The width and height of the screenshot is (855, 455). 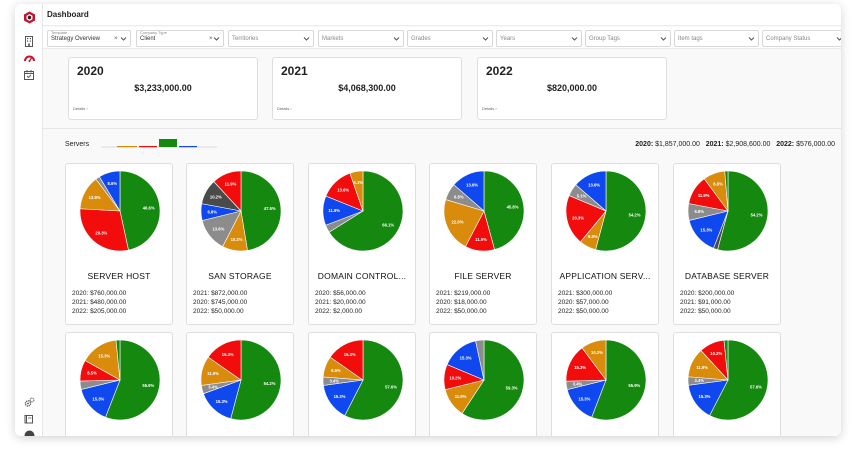 I want to click on markets-select: Markets, so click(x=361, y=38).